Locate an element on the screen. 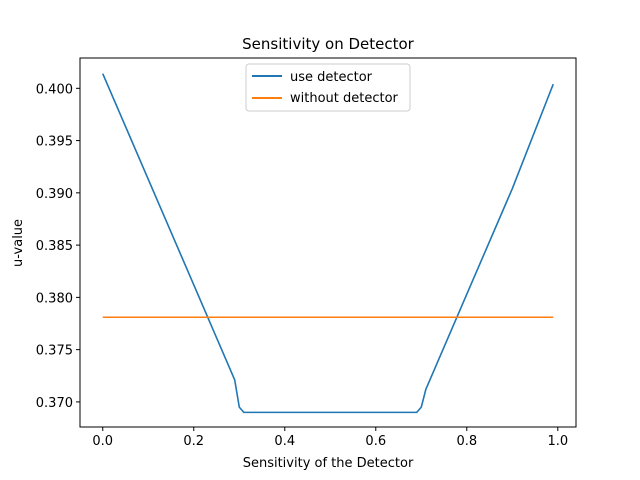 This screenshot has height=480, width=640. y-axis-title: u-value is located at coordinates (18, 243).